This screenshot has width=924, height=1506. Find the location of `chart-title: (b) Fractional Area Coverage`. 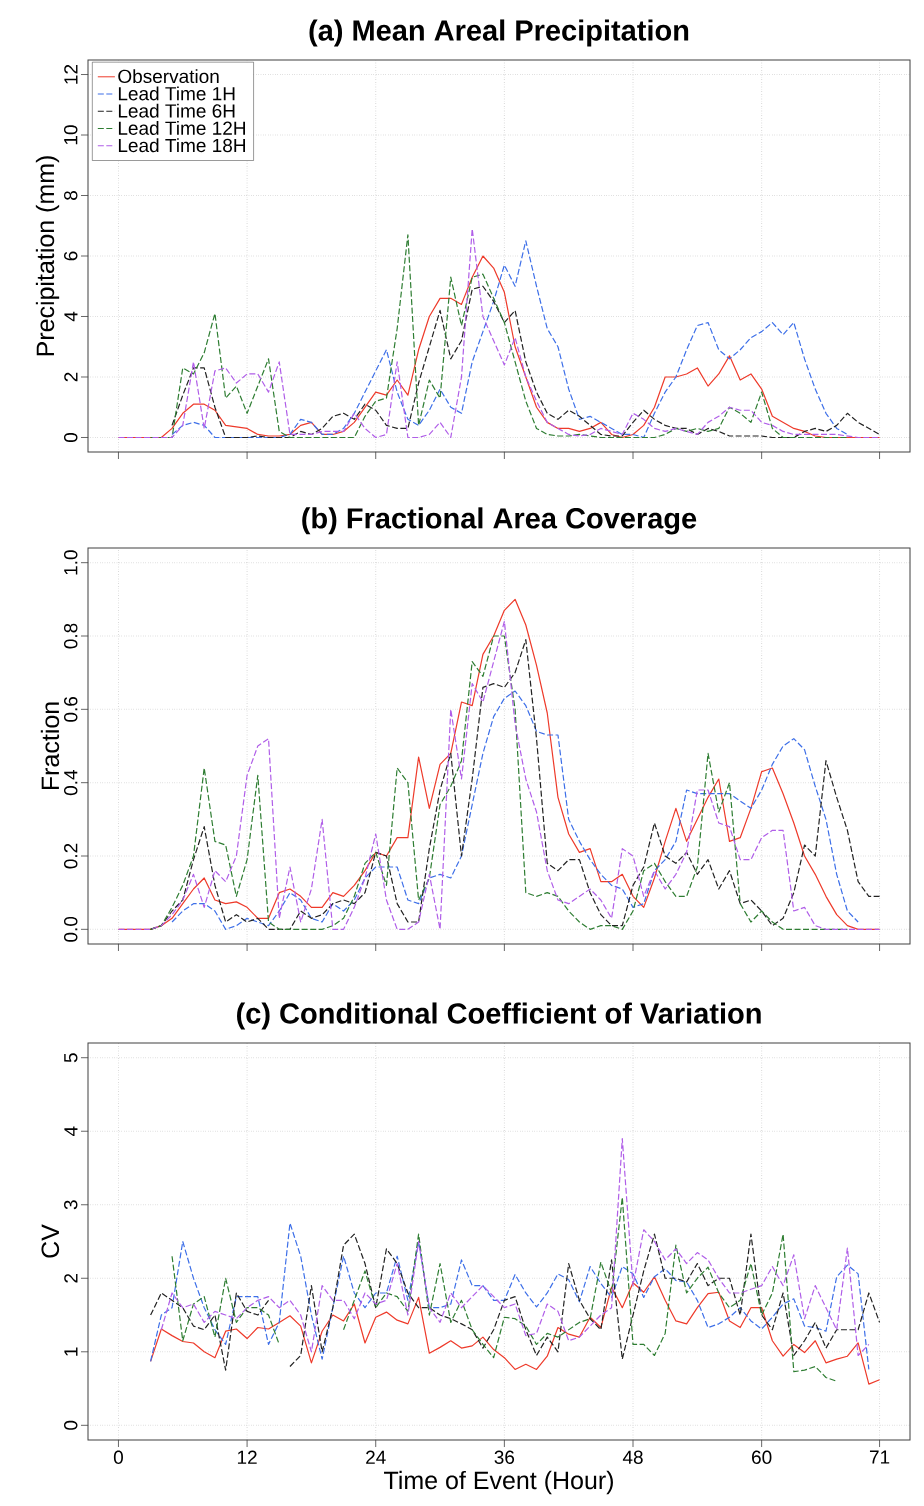

chart-title: (b) Fractional Area Coverage is located at coordinates (499, 521).